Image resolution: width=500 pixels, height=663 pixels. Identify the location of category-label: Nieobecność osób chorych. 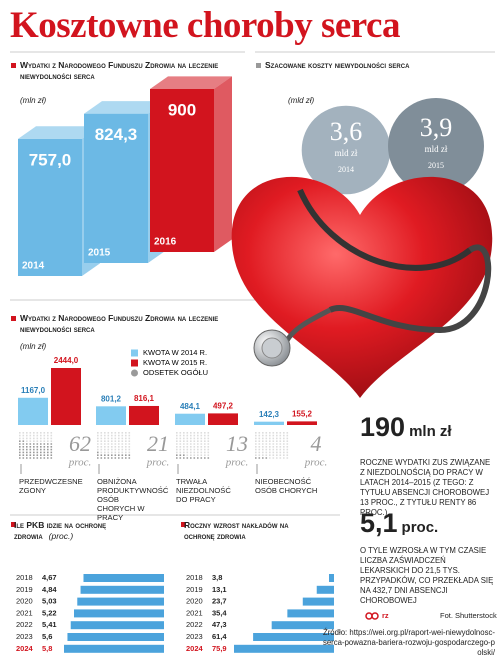
(286, 486).